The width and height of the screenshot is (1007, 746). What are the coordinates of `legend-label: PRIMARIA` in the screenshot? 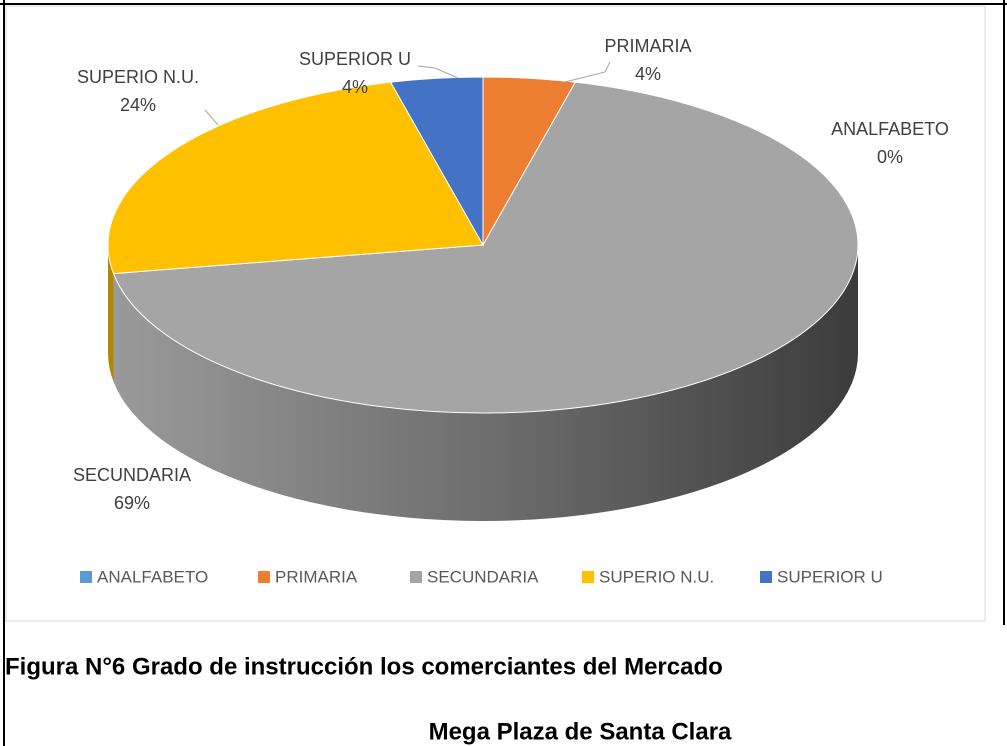 It's located at (316, 576).